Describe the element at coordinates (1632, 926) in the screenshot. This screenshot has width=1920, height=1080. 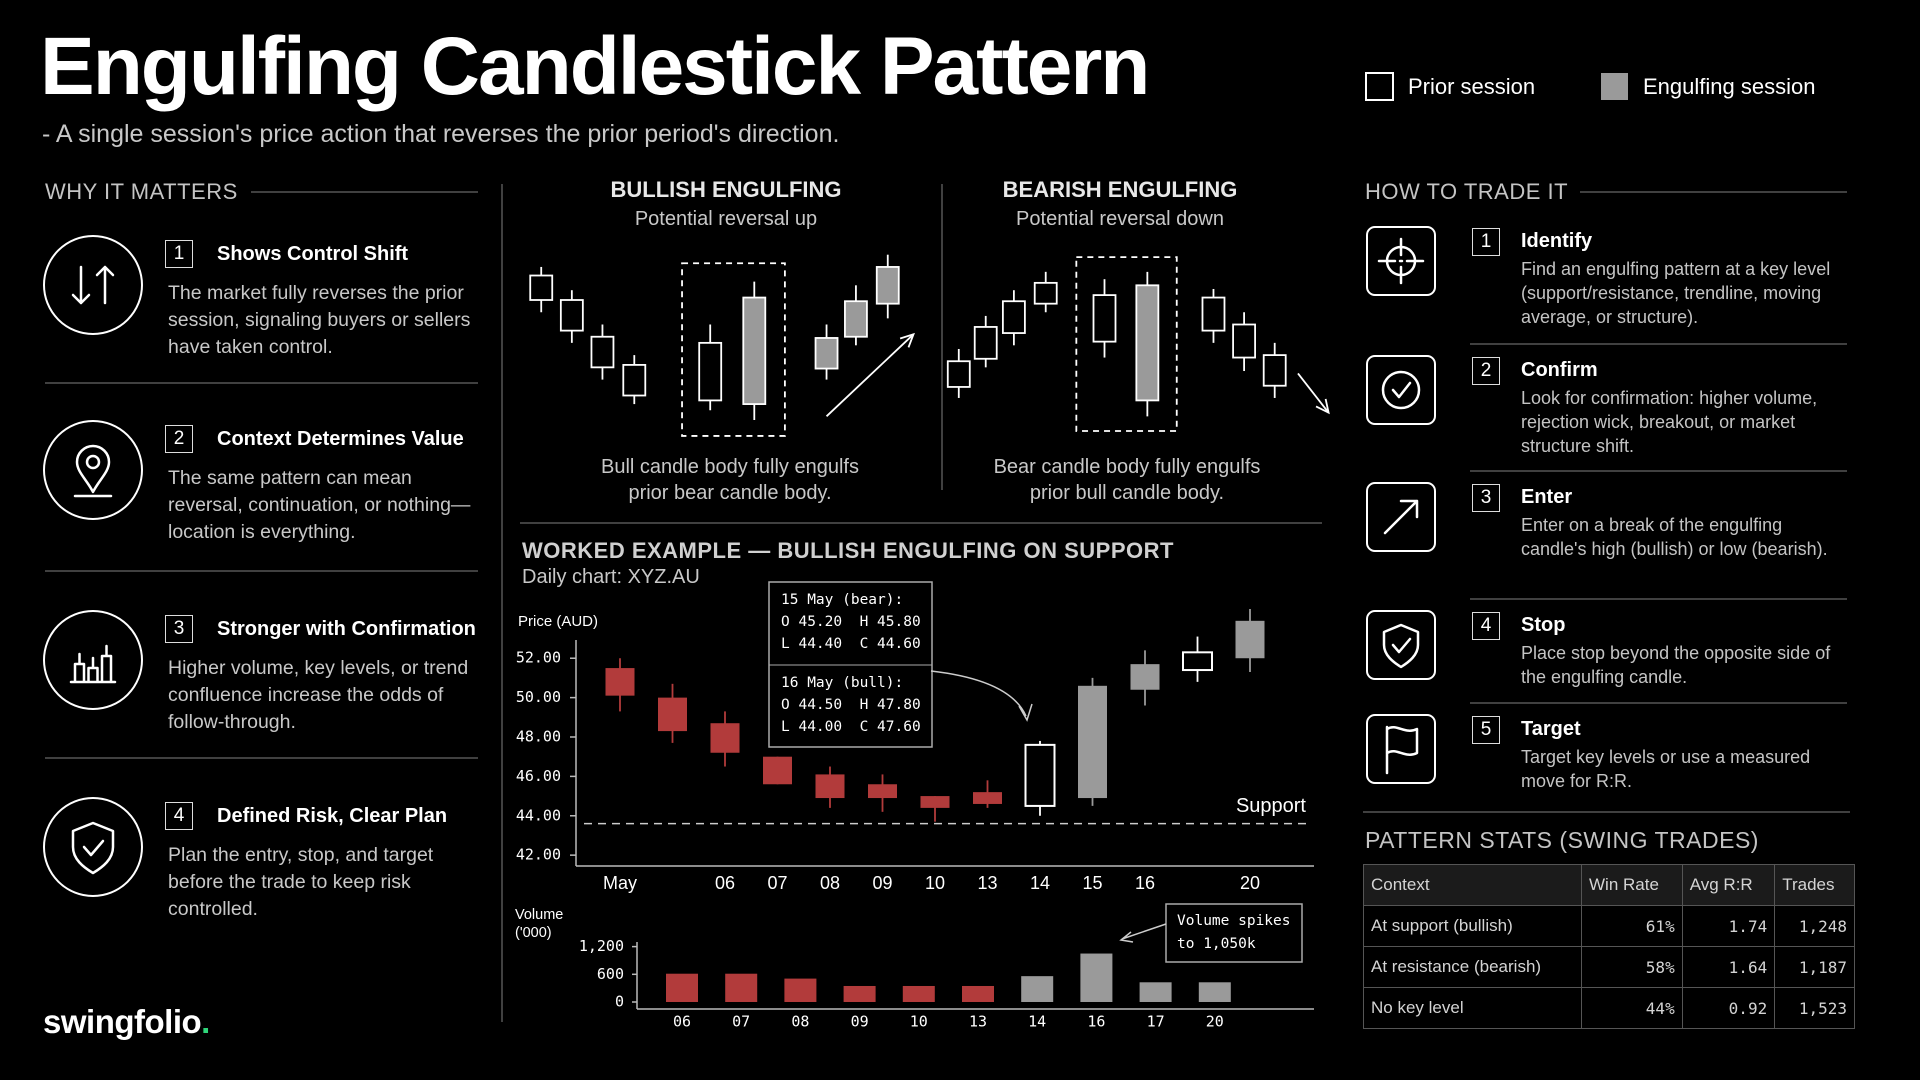
I see `table-cell: 61%` at that location.